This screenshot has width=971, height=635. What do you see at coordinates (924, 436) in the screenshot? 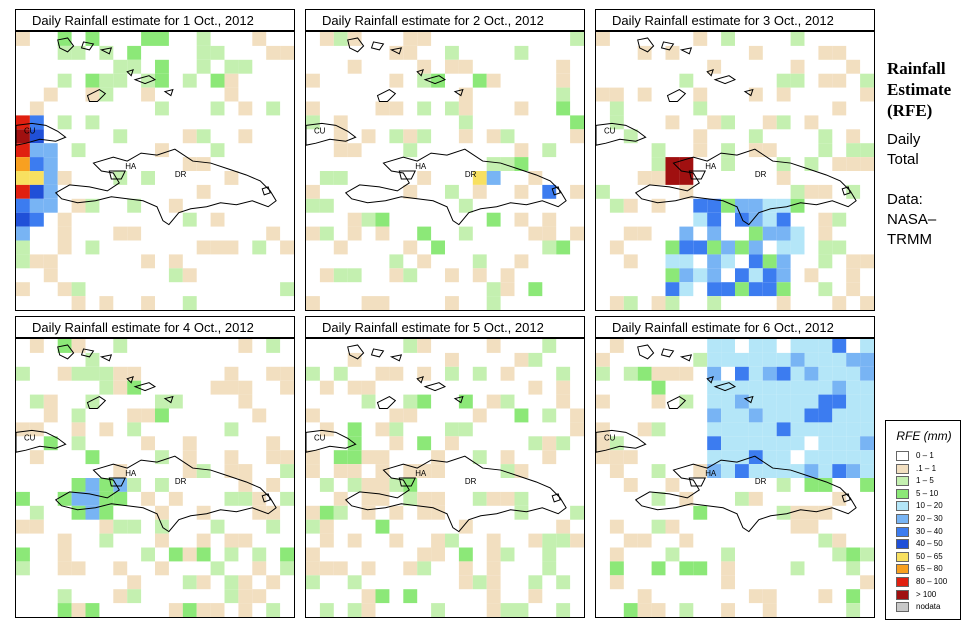
I see `legend-title: RFE (mm)` at bounding box center [924, 436].